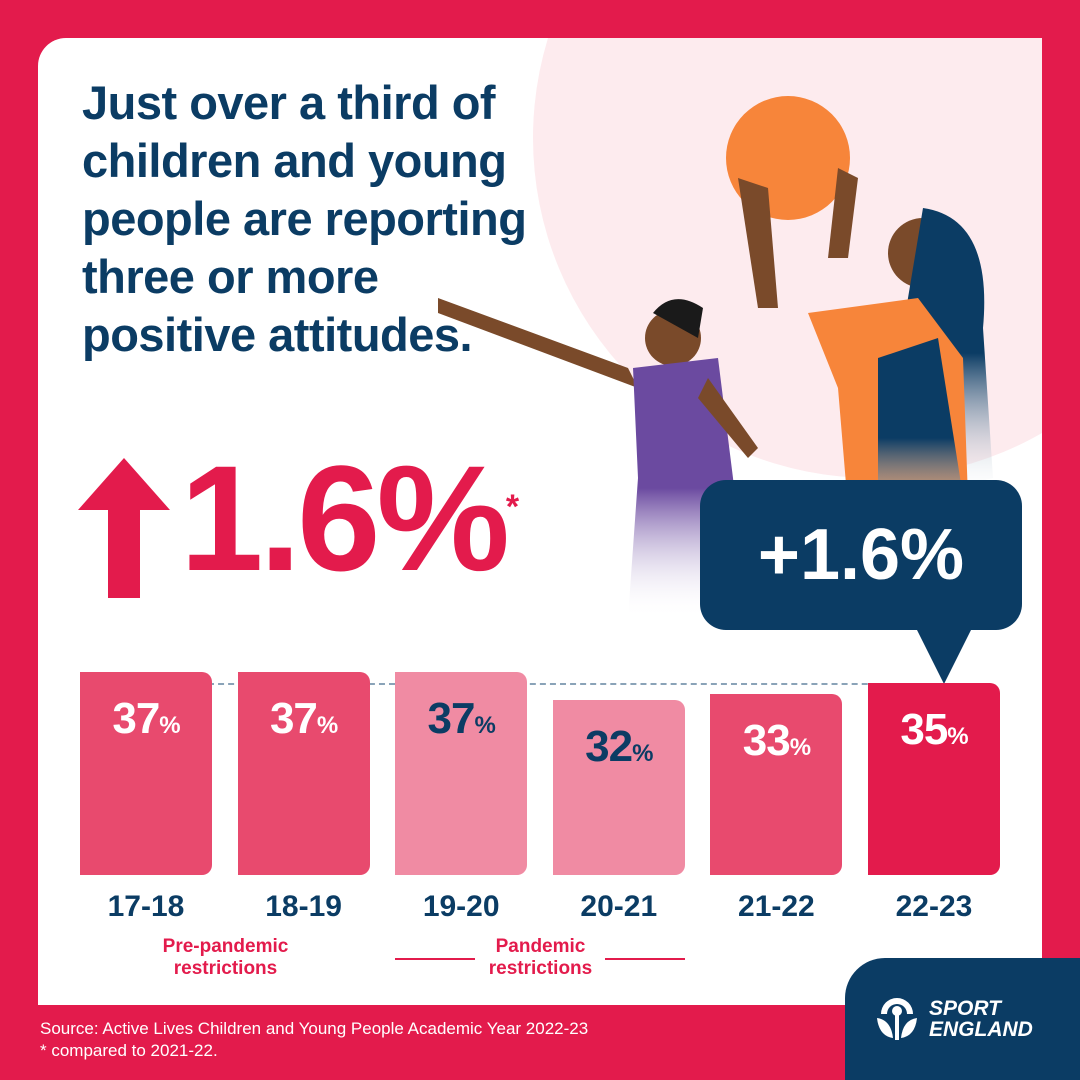 This screenshot has width=1080, height=1080. Describe the element at coordinates (461, 906) in the screenshot. I see `category-label: 19-20` at that location.